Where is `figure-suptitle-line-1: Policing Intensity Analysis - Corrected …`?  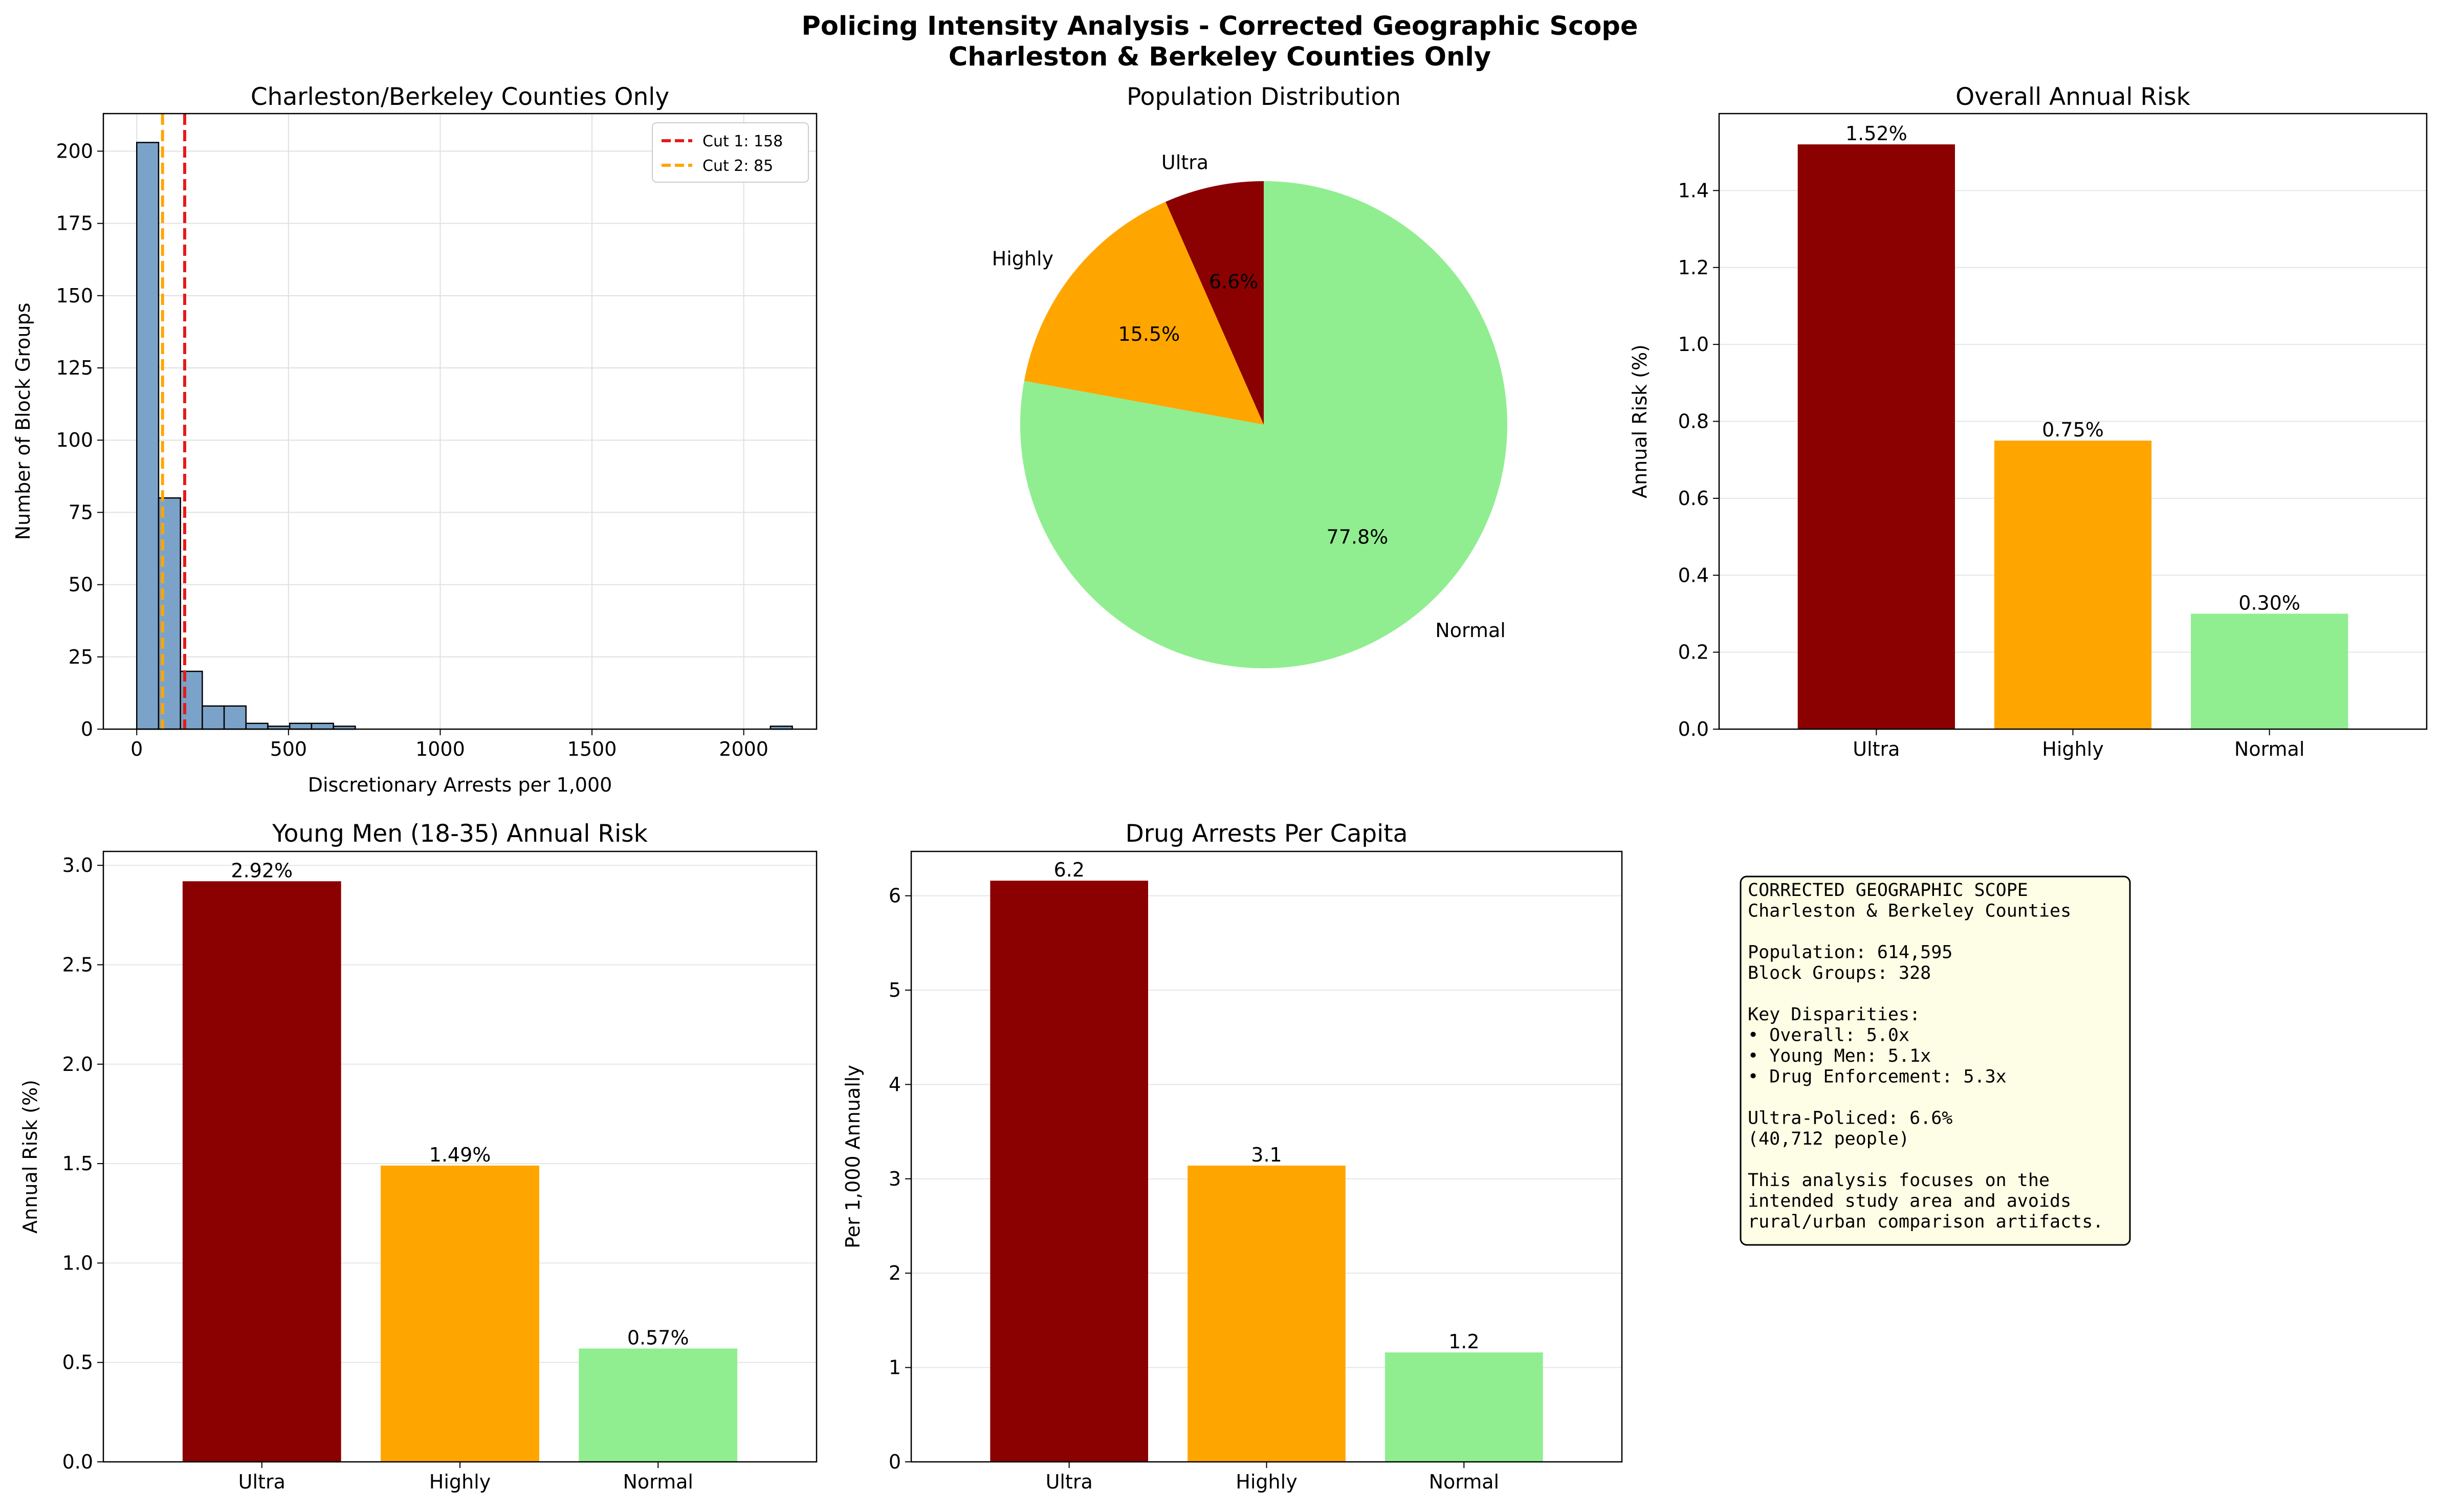 figure-suptitle-line-1: Policing Intensity Analysis - Corrected … is located at coordinates (1220, 26).